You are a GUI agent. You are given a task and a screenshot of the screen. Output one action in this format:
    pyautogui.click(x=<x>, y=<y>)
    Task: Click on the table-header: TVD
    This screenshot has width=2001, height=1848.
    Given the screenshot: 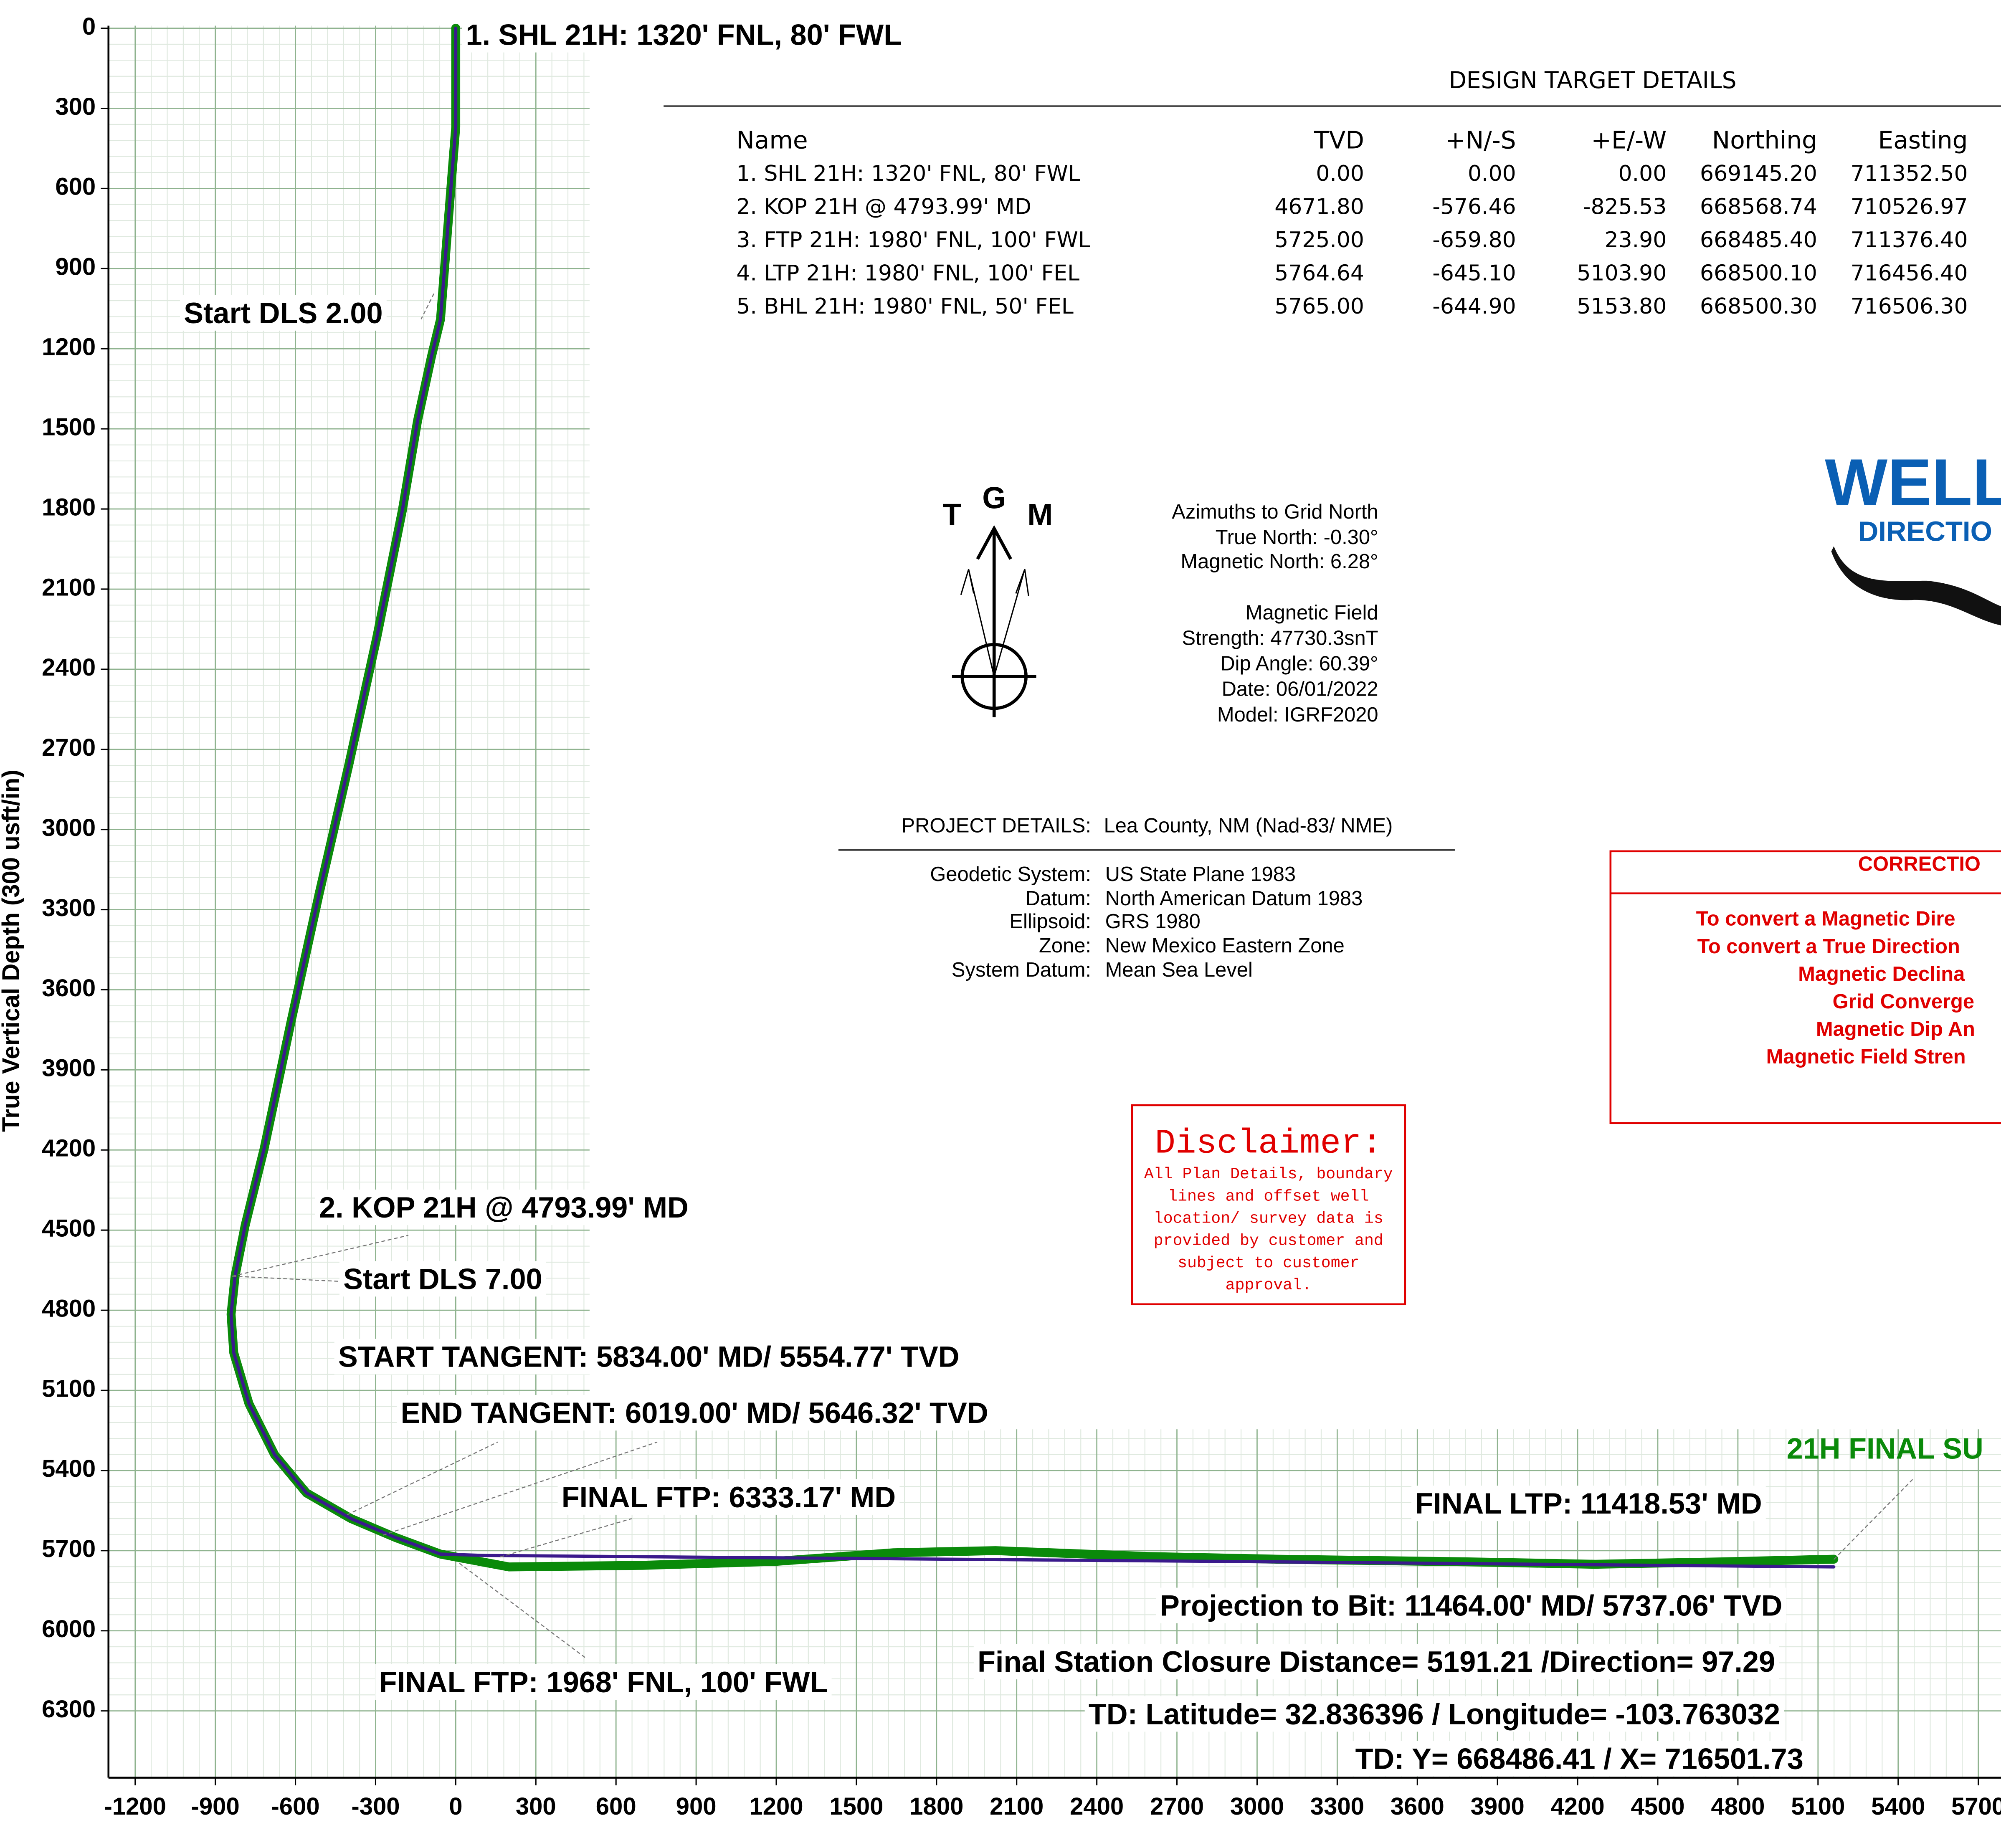 What is the action you would take?
    pyautogui.click(x=1339, y=140)
    